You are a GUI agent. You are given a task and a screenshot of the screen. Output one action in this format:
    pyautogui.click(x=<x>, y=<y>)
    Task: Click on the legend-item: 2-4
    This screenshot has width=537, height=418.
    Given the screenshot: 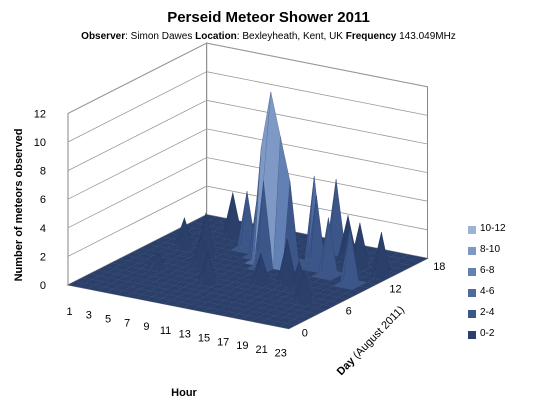 What is the action you would take?
    pyautogui.click(x=502, y=314)
    